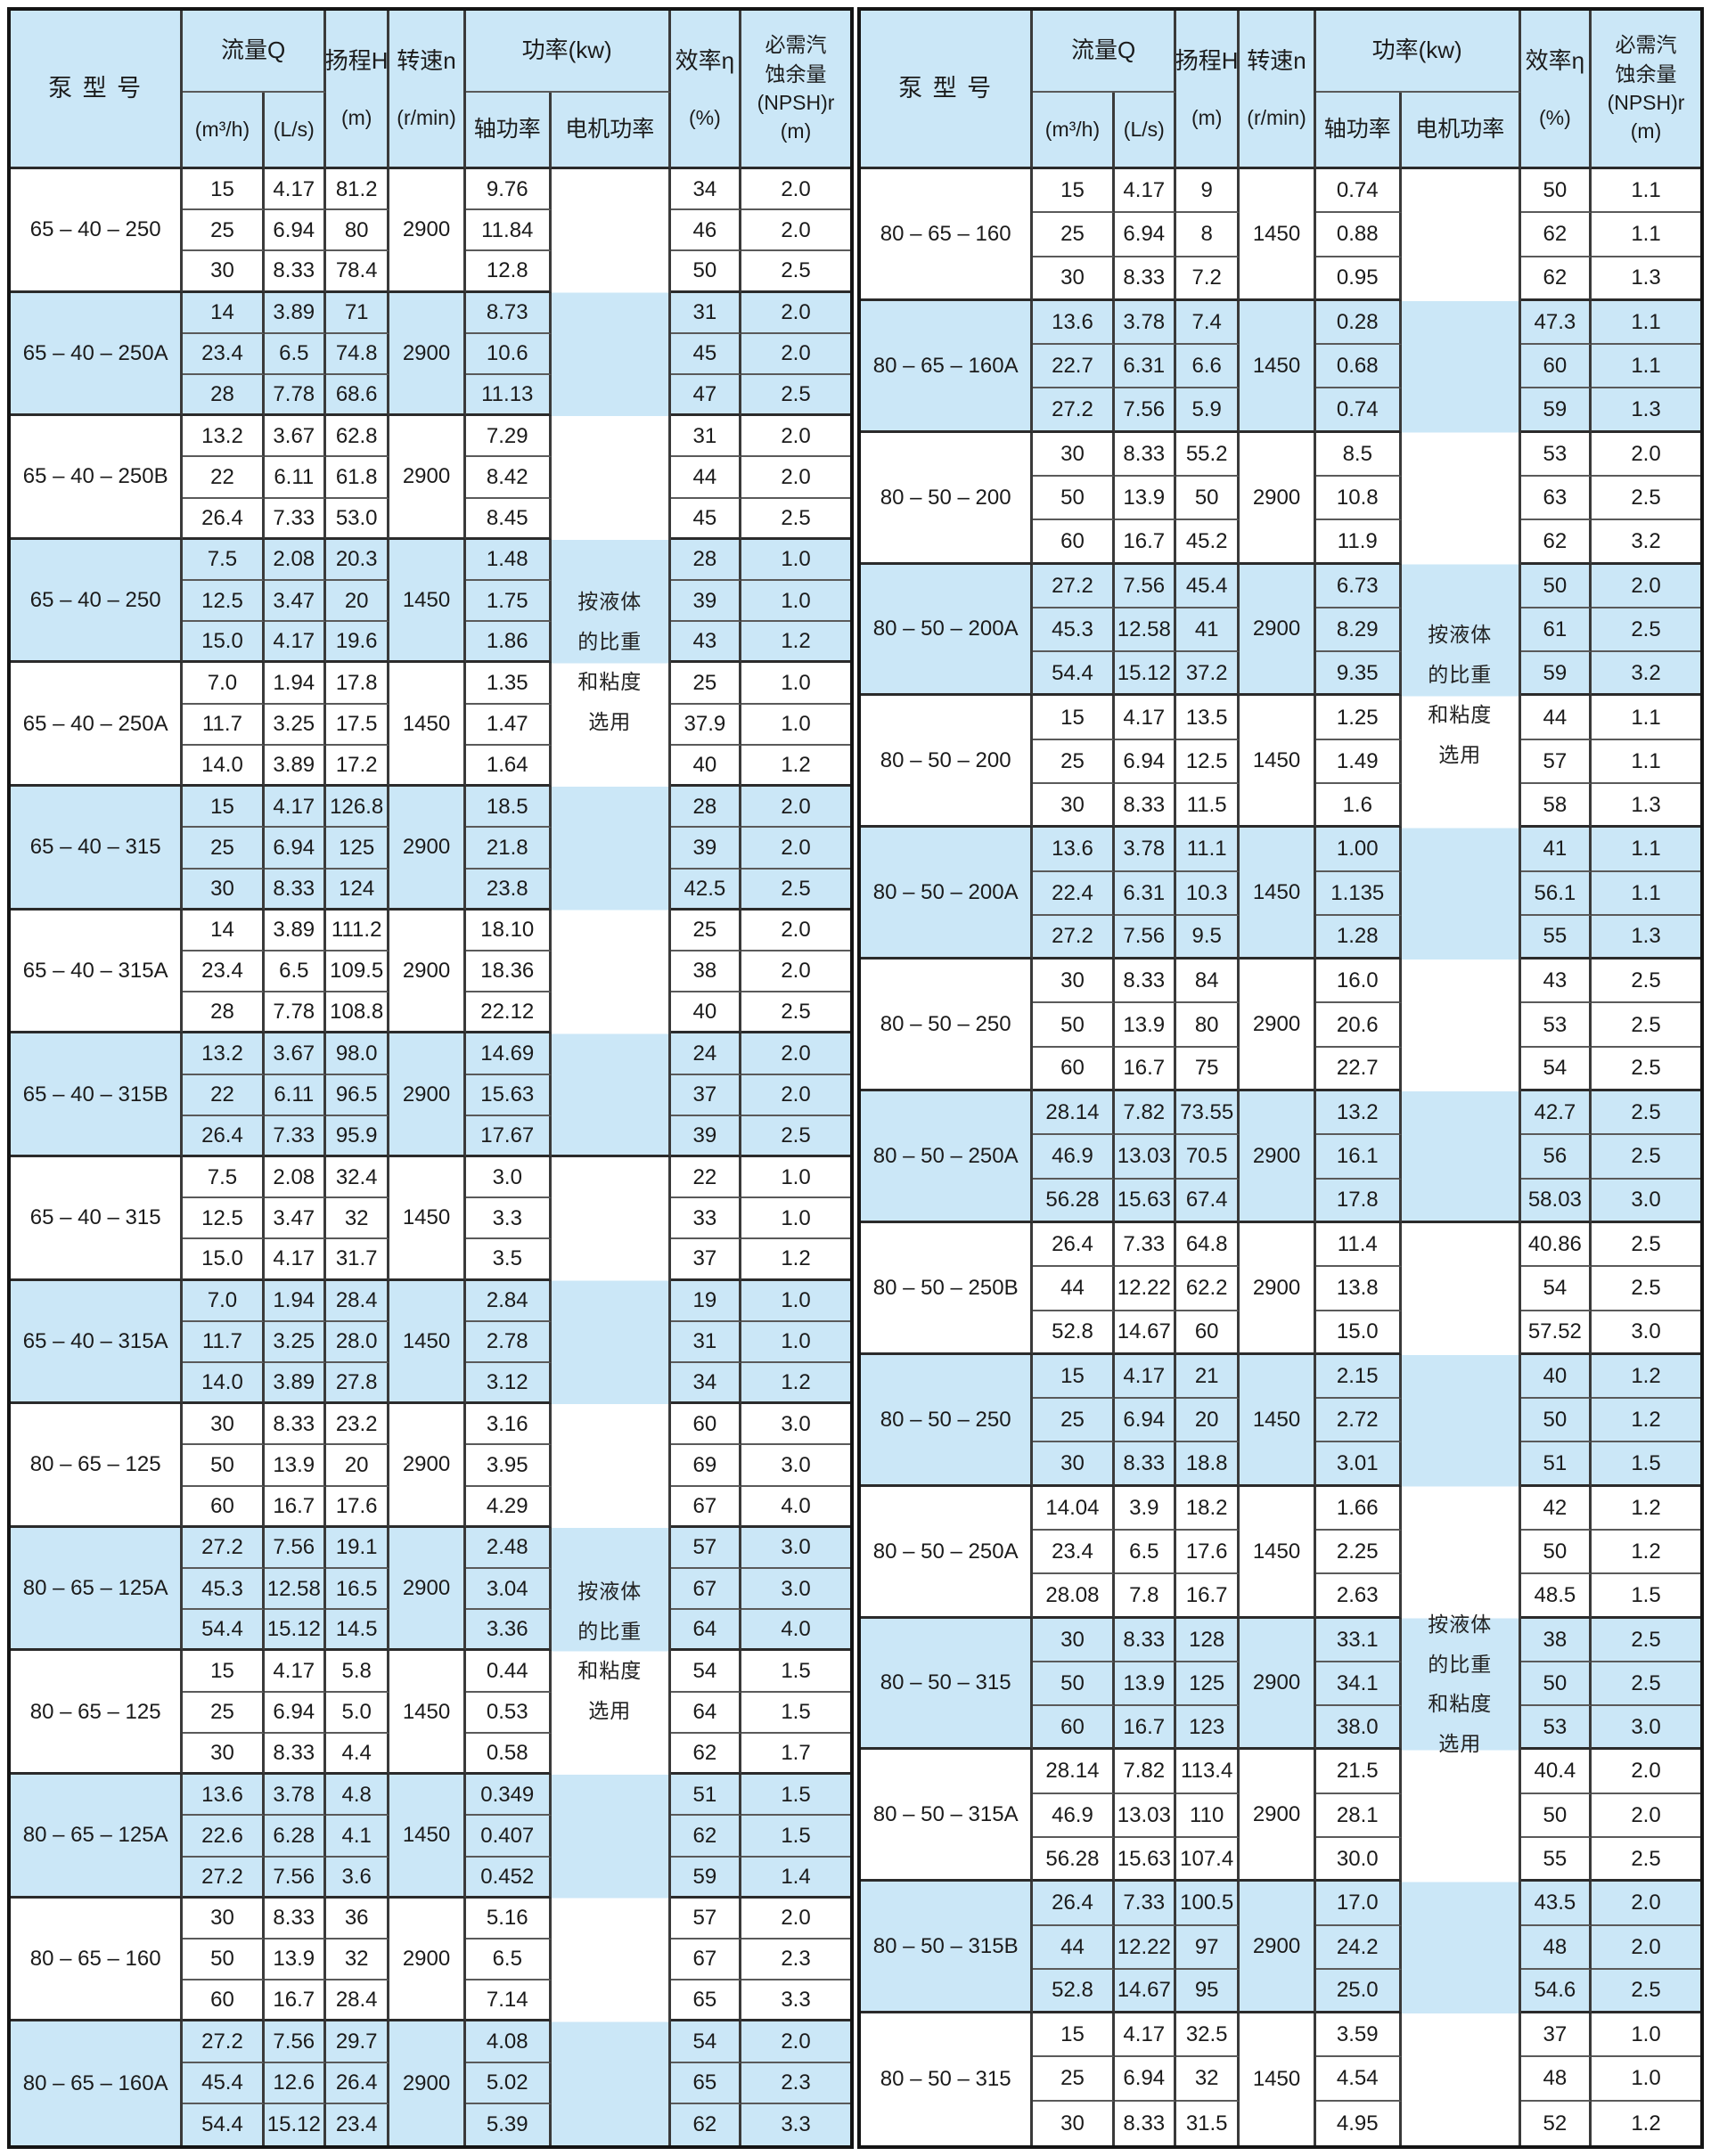  What do you see at coordinates (508, 1177) in the screenshot?
I see `shaft-power-cell: 3.0` at bounding box center [508, 1177].